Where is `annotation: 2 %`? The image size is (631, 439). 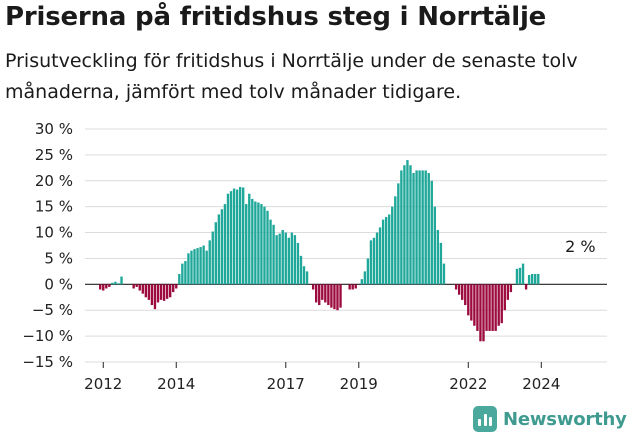 annotation: 2 % is located at coordinates (580, 246).